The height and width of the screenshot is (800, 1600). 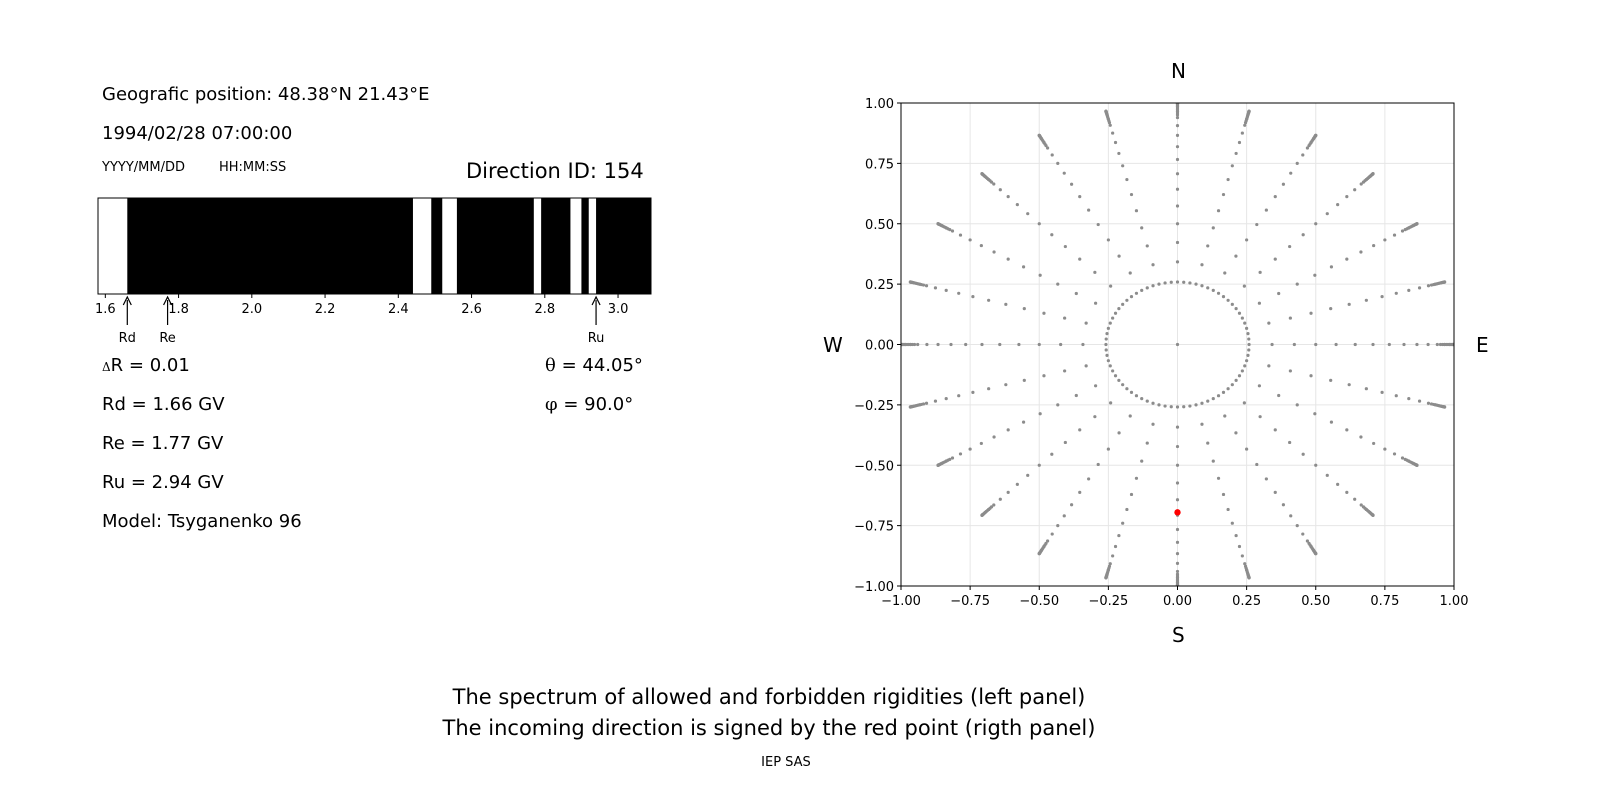 I want to click on x-tick-label: 1.00, so click(x=1454, y=601).